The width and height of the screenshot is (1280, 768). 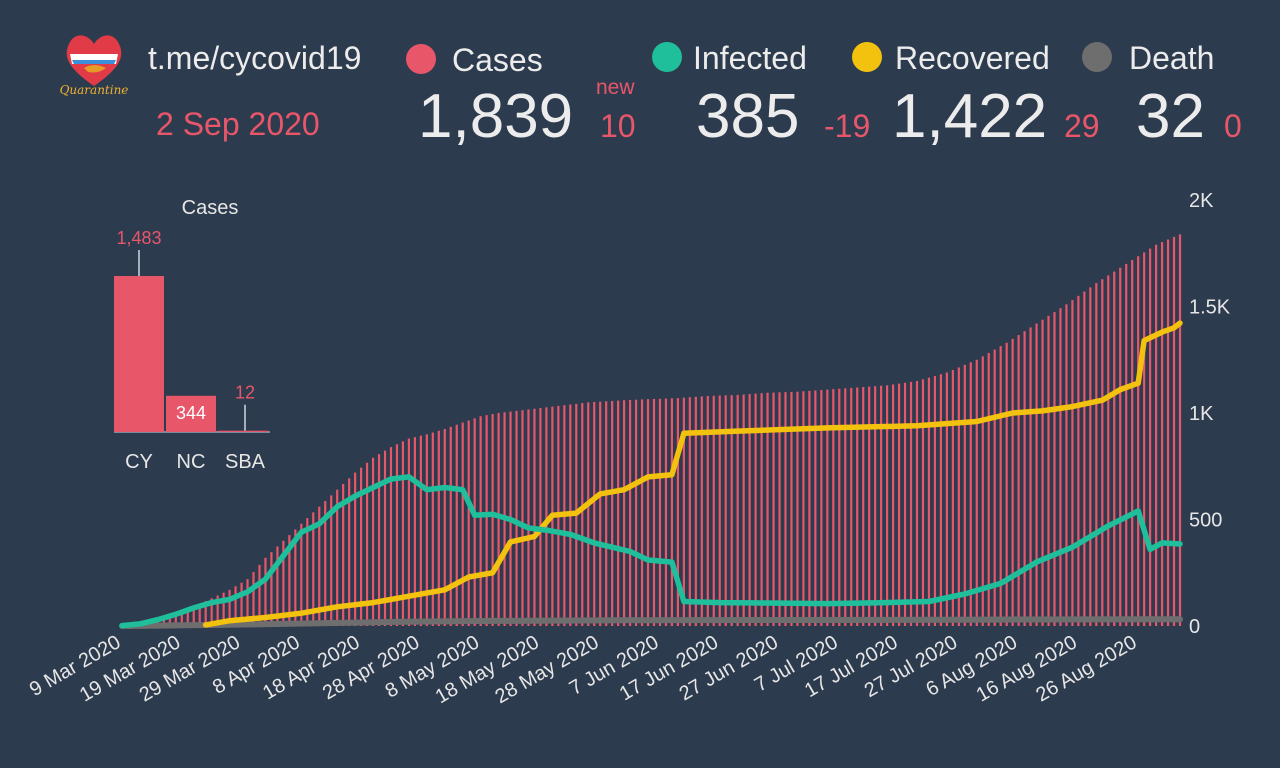 I want to click on death-line, so click(x=651, y=622).